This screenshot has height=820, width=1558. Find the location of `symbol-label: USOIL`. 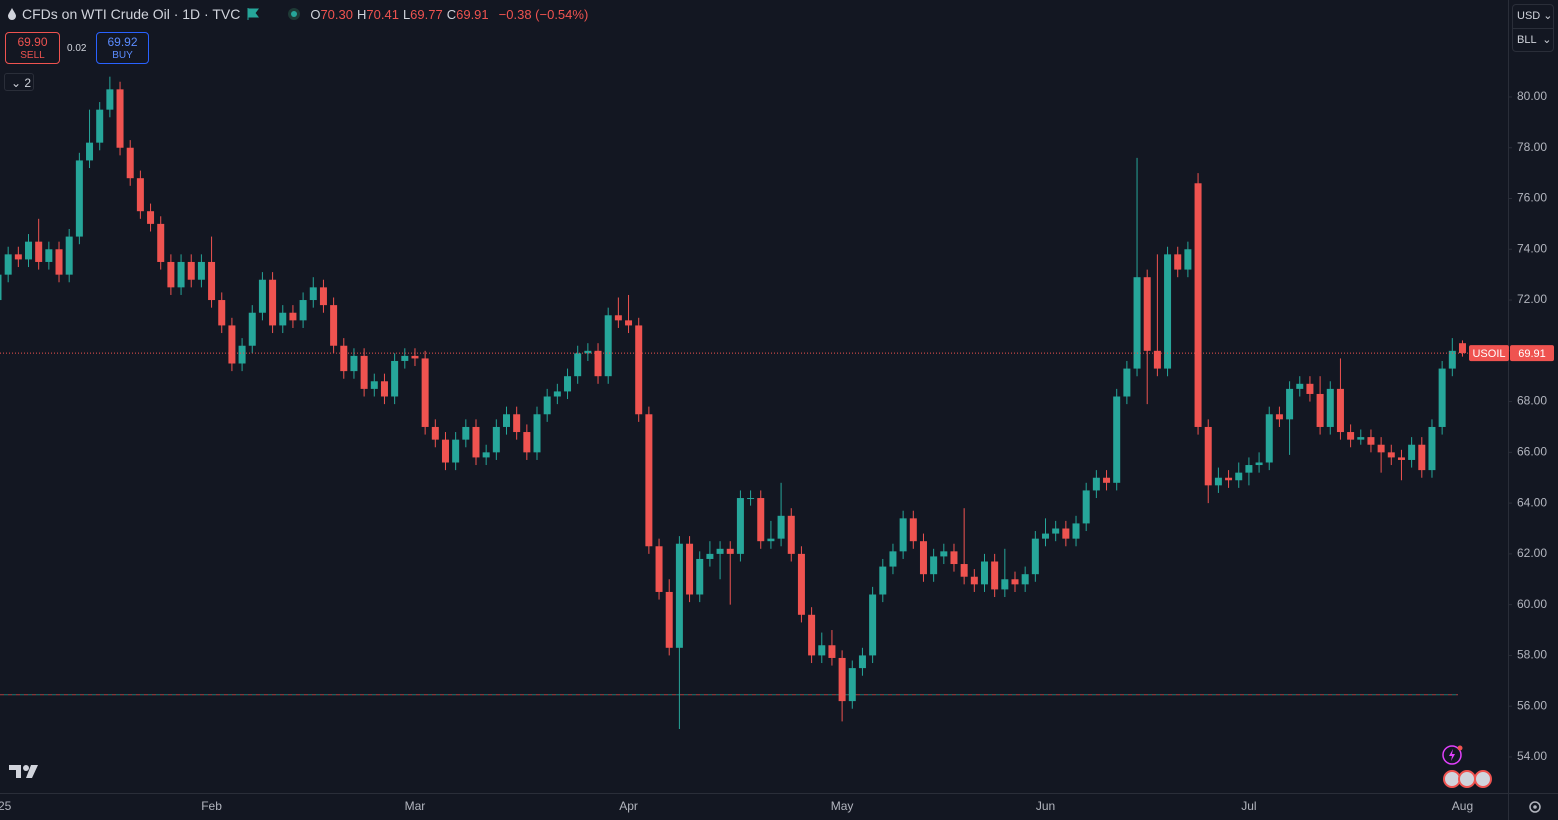

symbol-label: USOIL is located at coordinates (1488, 354).